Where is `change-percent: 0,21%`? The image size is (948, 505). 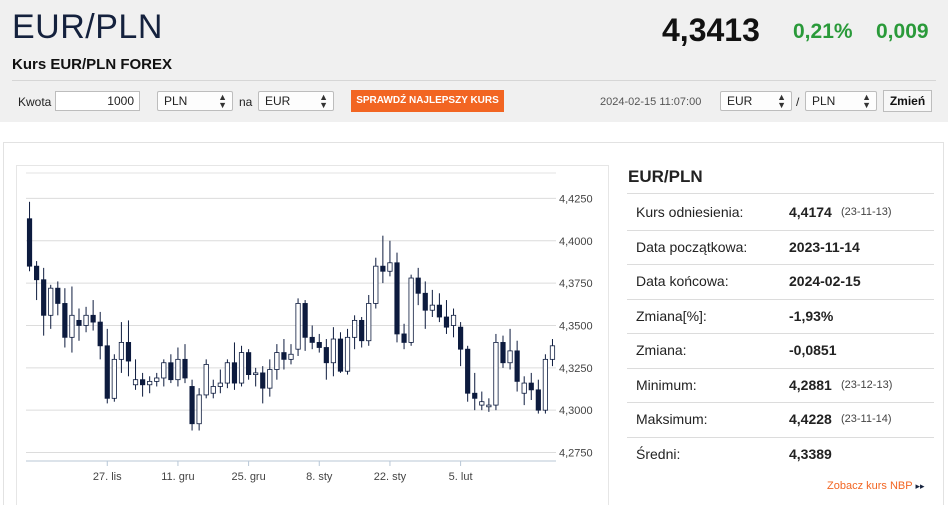 change-percent: 0,21% is located at coordinates (823, 31).